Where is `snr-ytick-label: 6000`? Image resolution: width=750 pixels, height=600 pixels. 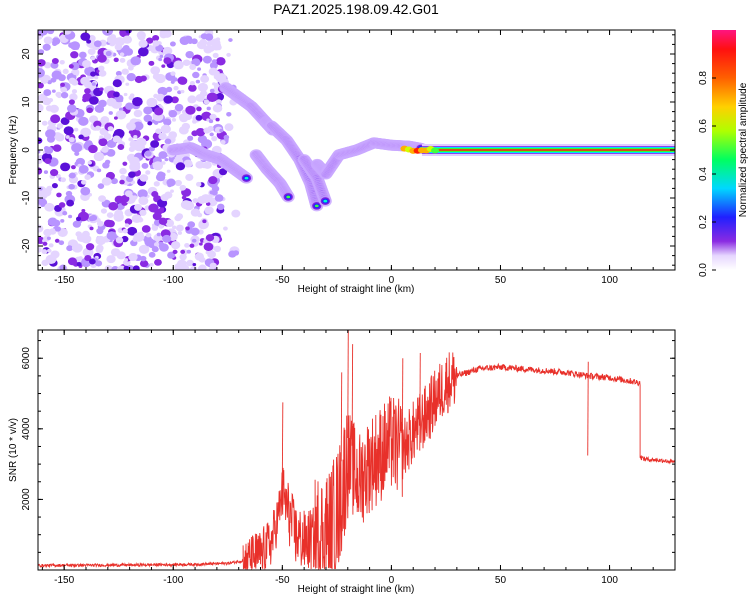 snr-ytick-label: 6000 is located at coordinates (26, 358).